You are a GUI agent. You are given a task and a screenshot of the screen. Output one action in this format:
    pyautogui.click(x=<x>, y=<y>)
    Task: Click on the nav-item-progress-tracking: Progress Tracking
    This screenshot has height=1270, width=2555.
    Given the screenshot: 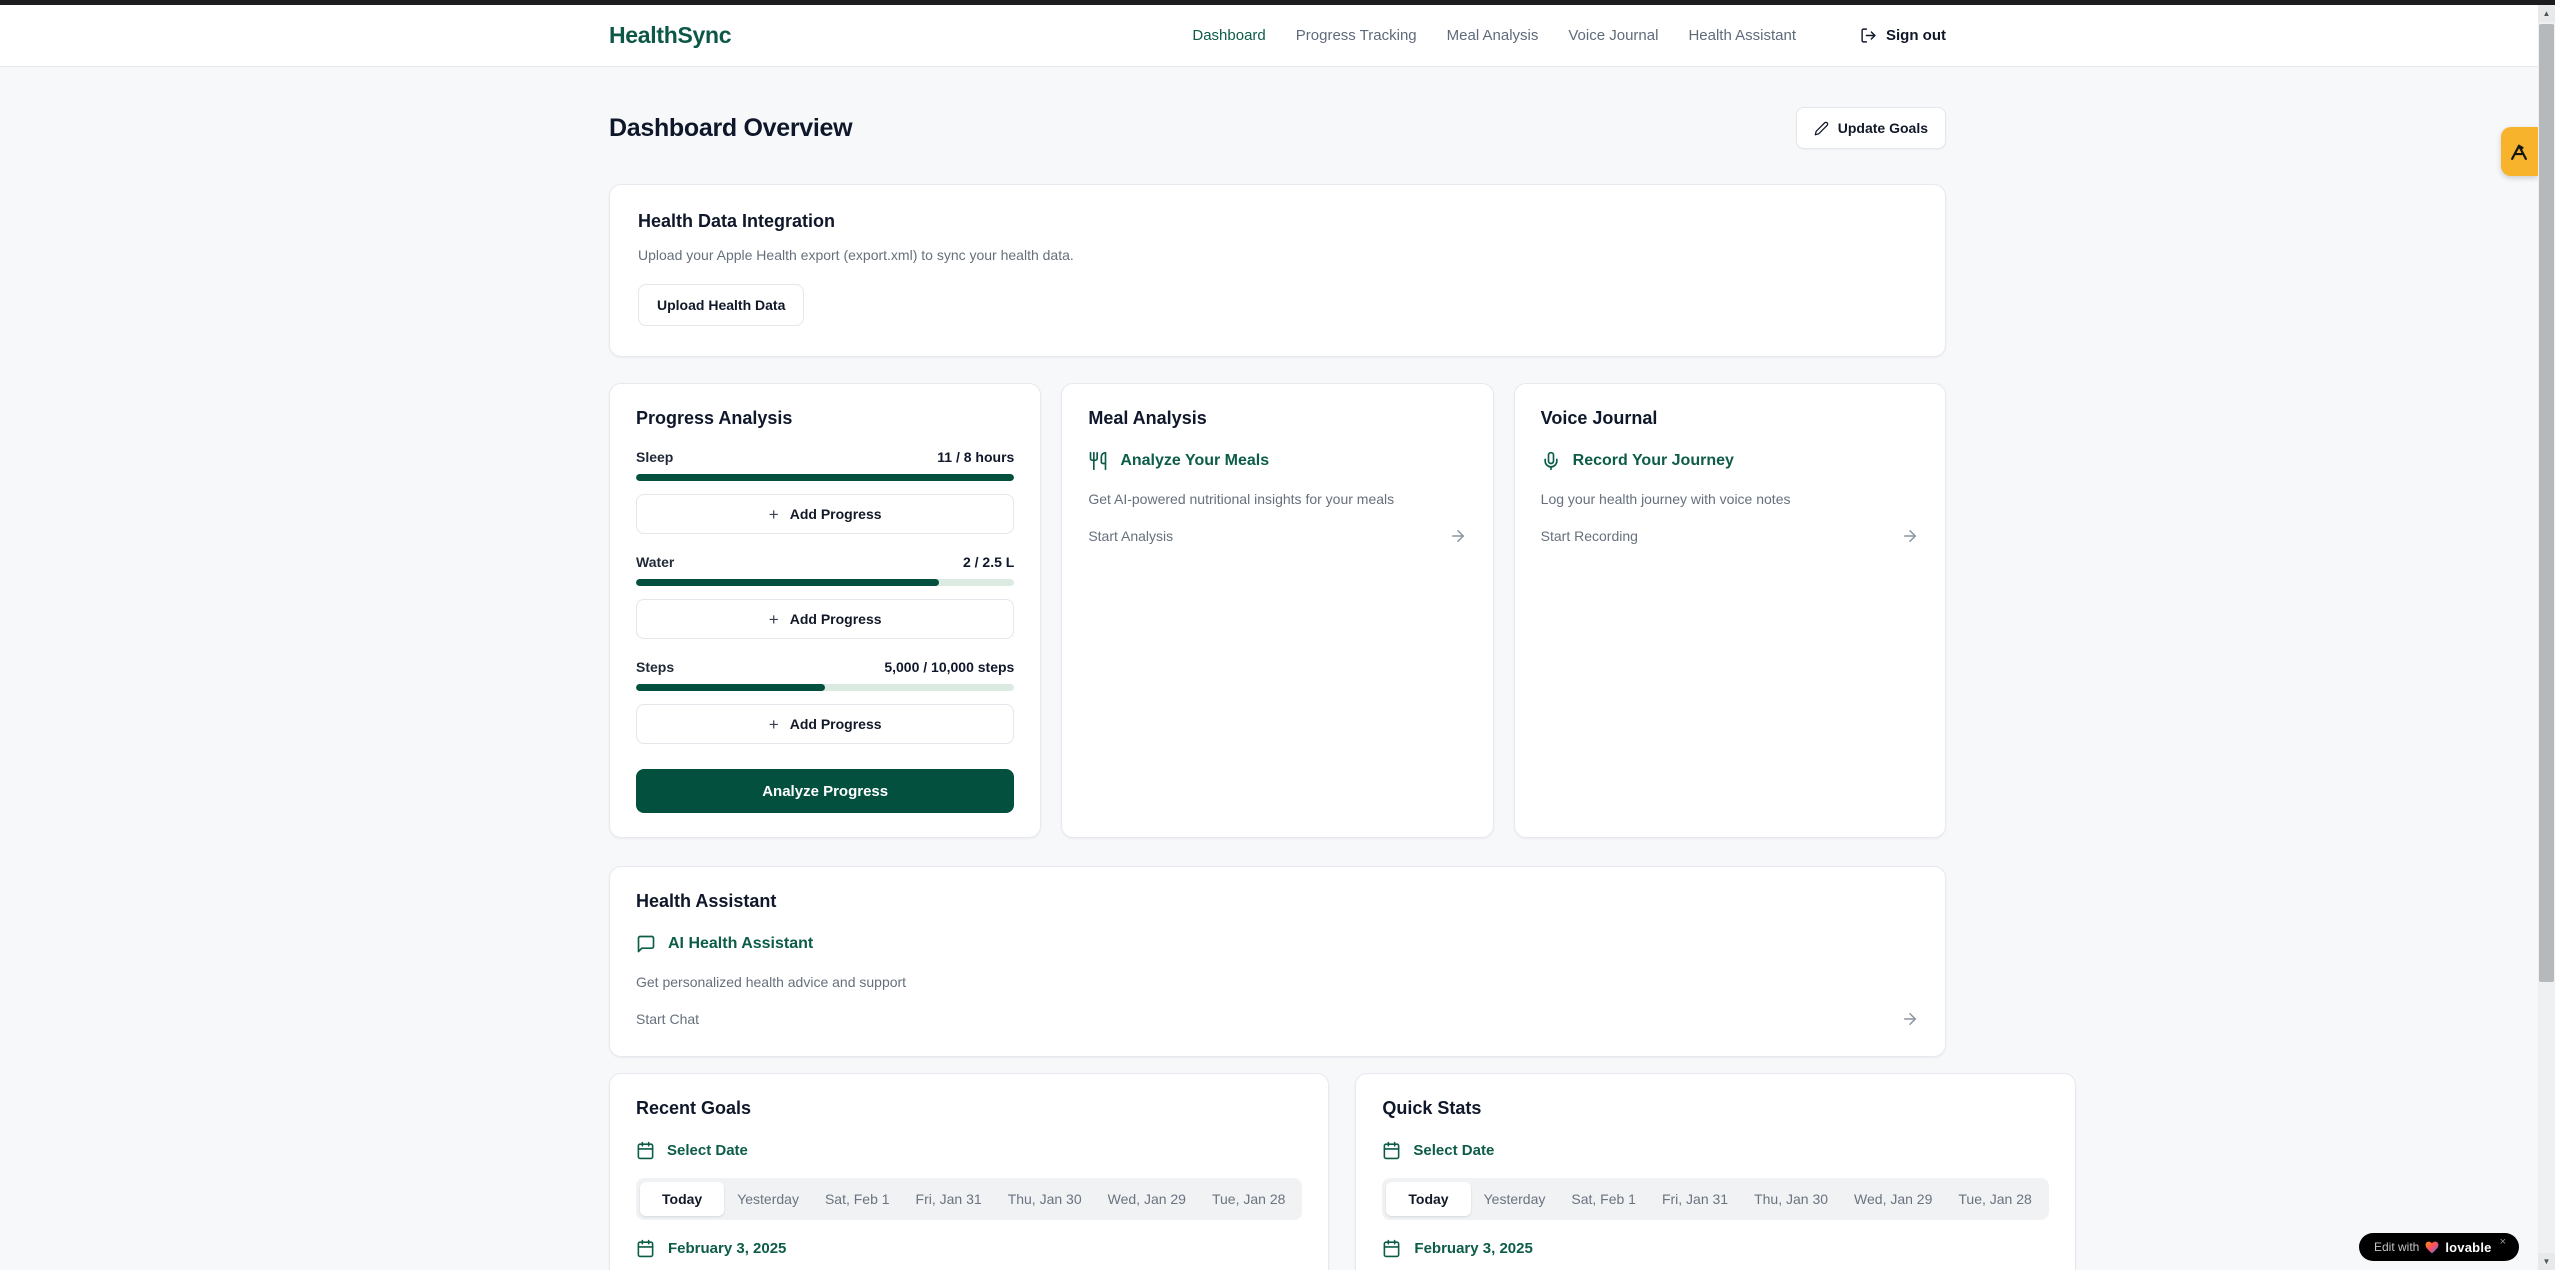 What is the action you would take?
    pyautogui.click(x=1356, y=35)
    